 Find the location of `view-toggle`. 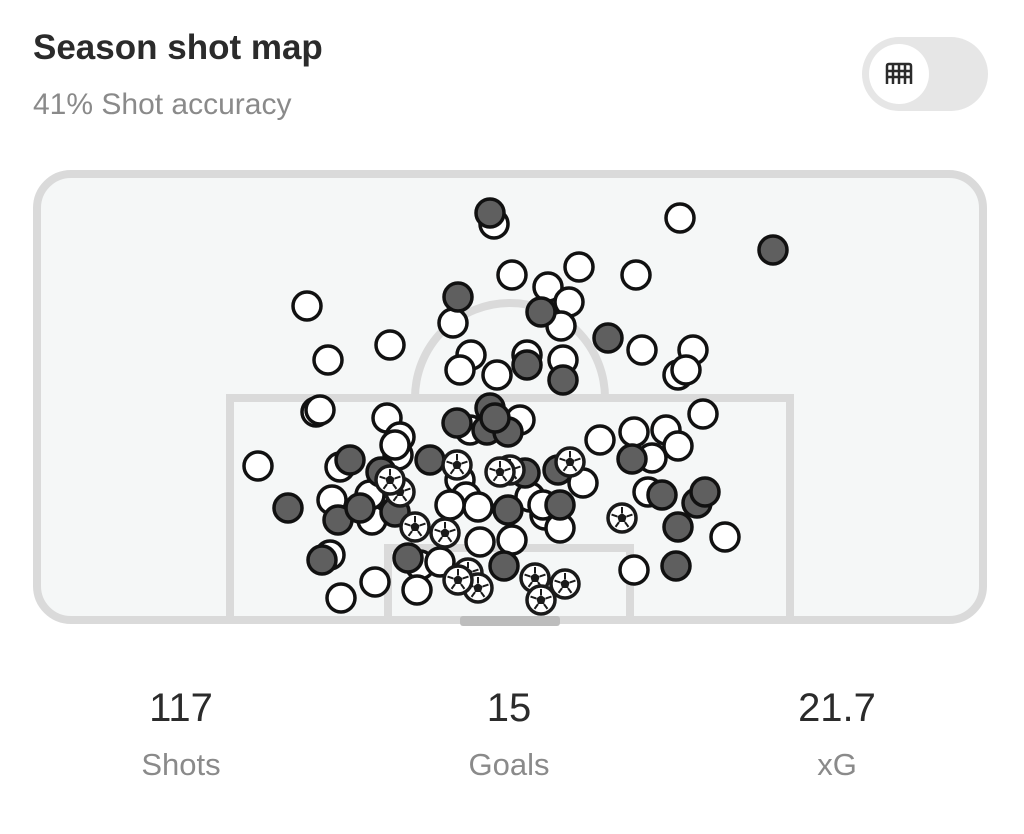

view-toggle is located at coordinates (925, 74).